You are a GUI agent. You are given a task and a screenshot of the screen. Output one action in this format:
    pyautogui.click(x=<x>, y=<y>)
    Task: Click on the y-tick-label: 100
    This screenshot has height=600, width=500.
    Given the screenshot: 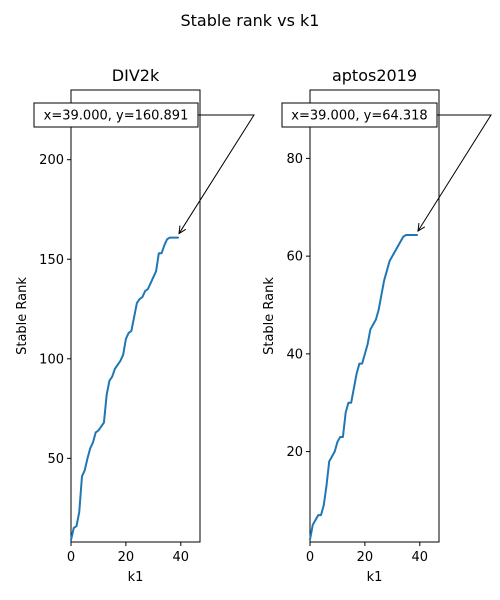 What is the action you would take?
    pyautogui.click(x=51, y=359)
    